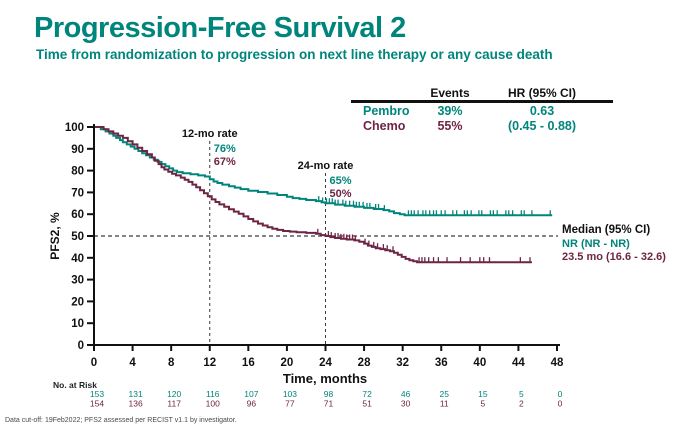  What do you see at coordinates (596, 244) in the screenshot?
I see `median-pembro: NR (NR - NR)` at bounding box center [596, 244].